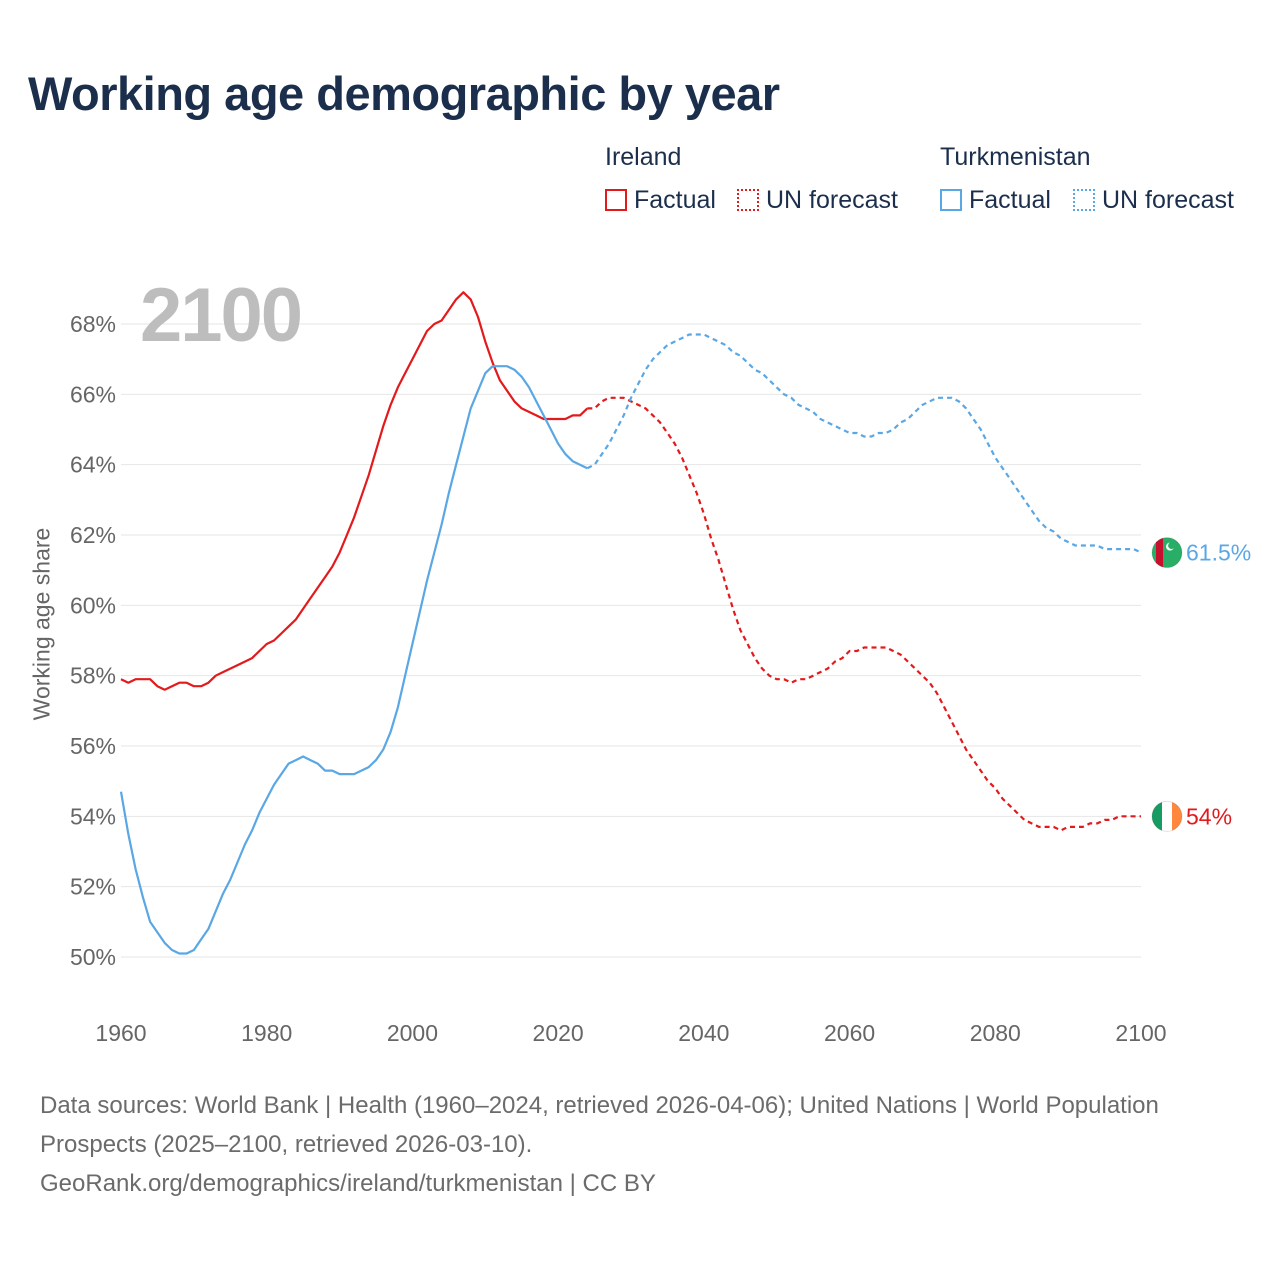 The image size is (1280, 1280). Describe the element at coordinates (221, 315) in the screenshot. I see `year-indicator: 2100` at that location.